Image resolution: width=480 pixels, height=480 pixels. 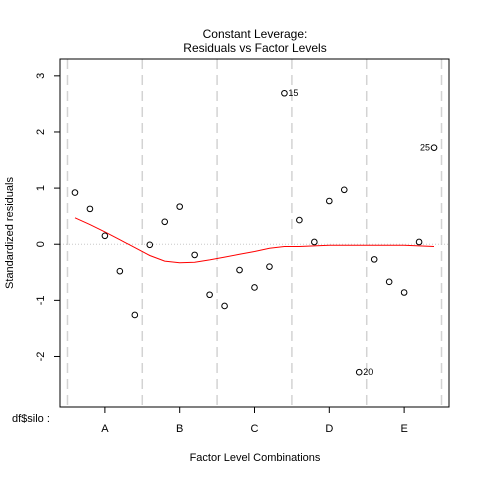 I want to click on y-axis: -2 -1 0 1 2 3, so click(x=48, y=217).